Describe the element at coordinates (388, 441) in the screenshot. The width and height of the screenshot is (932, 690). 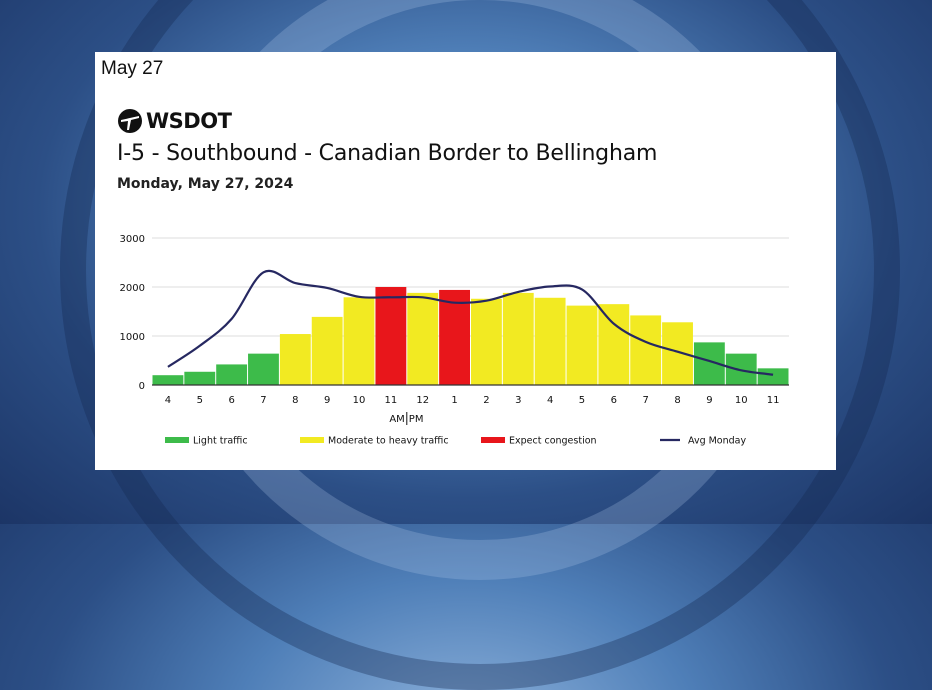
I see `legend-label: Moderate to heavy traffic` at that location.